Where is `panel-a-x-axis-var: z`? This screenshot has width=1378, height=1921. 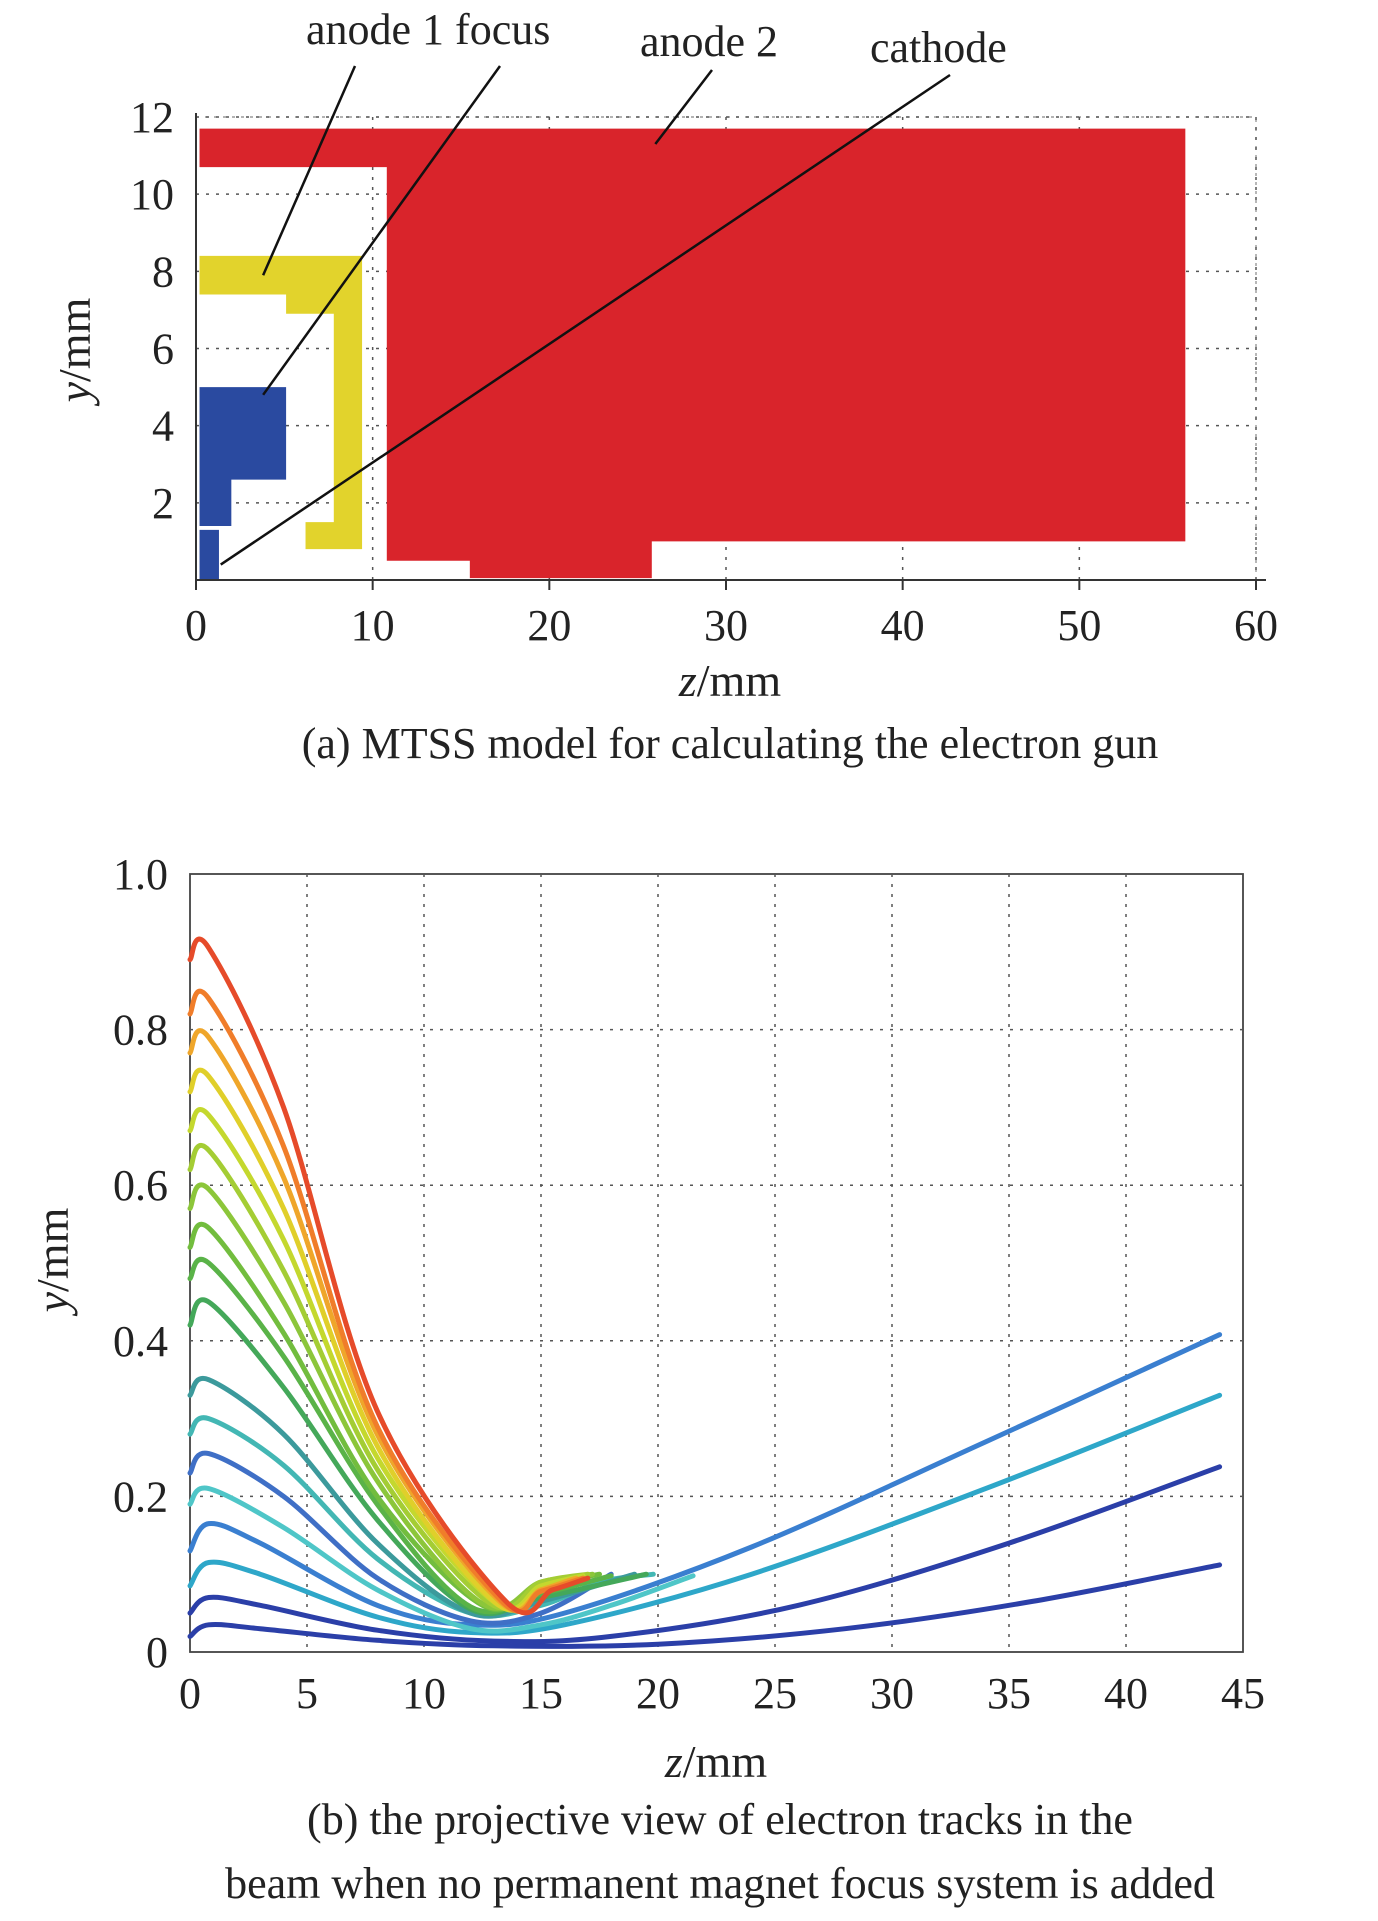
panel-a-x-axis-var: z is located at coordinates (687, 680).